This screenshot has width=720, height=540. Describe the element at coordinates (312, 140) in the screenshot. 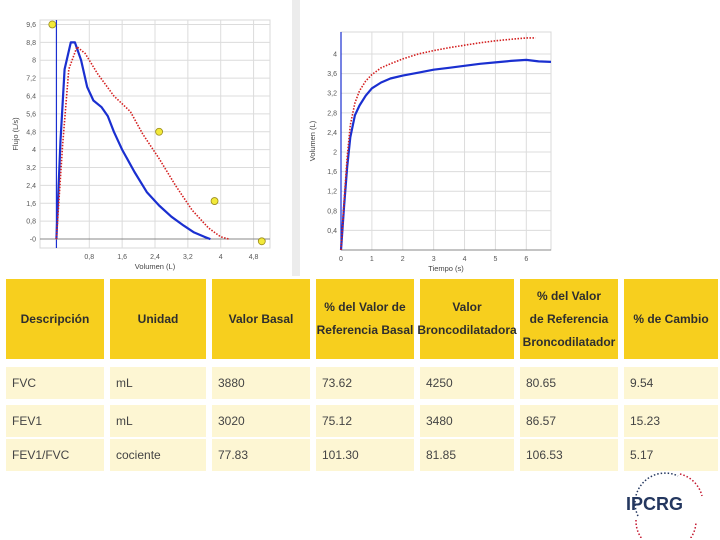

I see `y-axis-label: Volumen (L)` at that location.